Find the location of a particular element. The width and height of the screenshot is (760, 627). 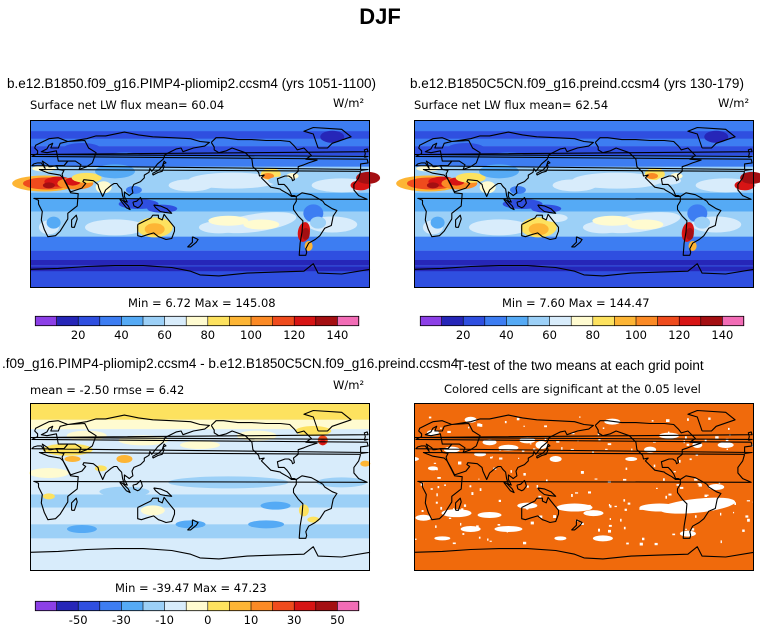

colorbar-tick-label: 50 is located at coordinates (337, 620).